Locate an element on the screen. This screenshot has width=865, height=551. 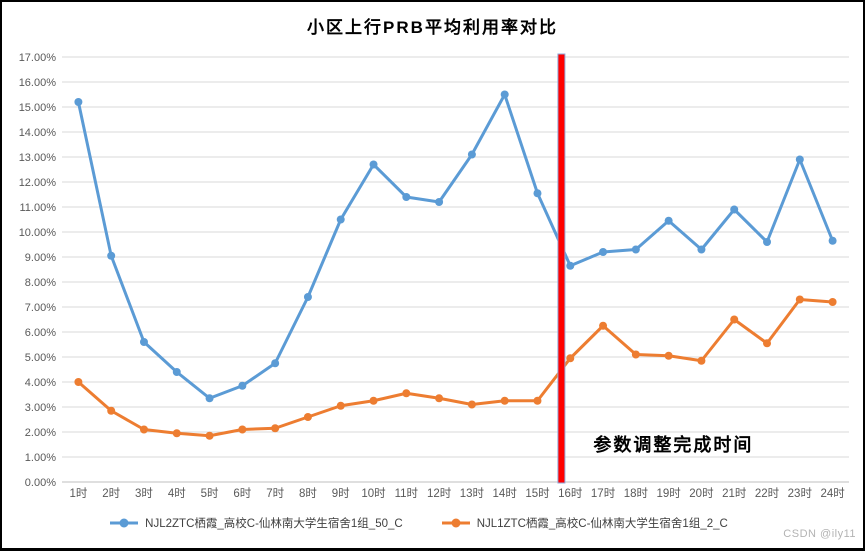
x-axis-tick-label: 8时 is located at coordinates (308, 493).